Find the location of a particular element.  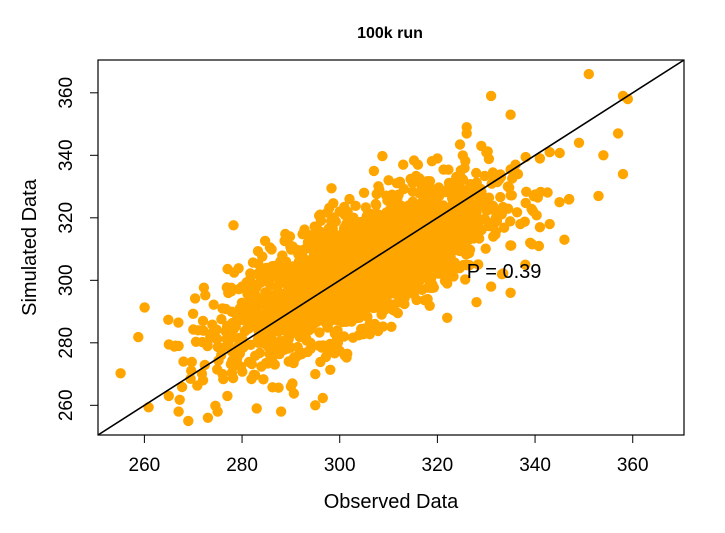

x-axis-label: Observed Data is located at coordinates (391, 502).